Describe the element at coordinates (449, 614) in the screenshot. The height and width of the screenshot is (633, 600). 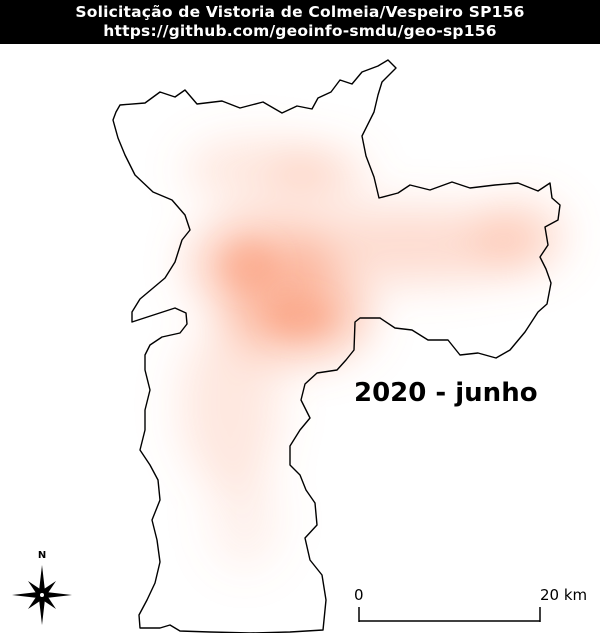
I see `scale-bar` at that location.